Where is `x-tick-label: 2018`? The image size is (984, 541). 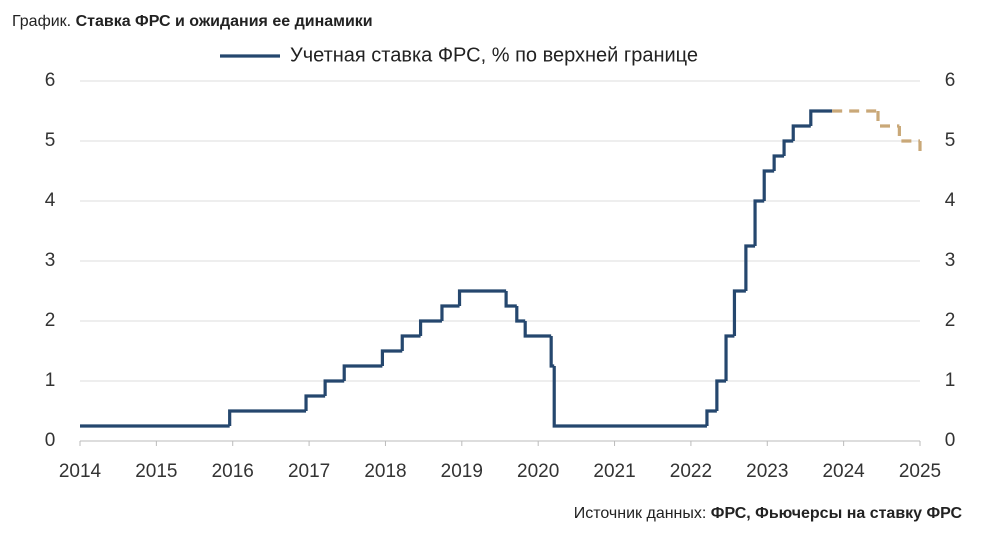
x-tick-label: 2018 is located at coordinates (385, 471).